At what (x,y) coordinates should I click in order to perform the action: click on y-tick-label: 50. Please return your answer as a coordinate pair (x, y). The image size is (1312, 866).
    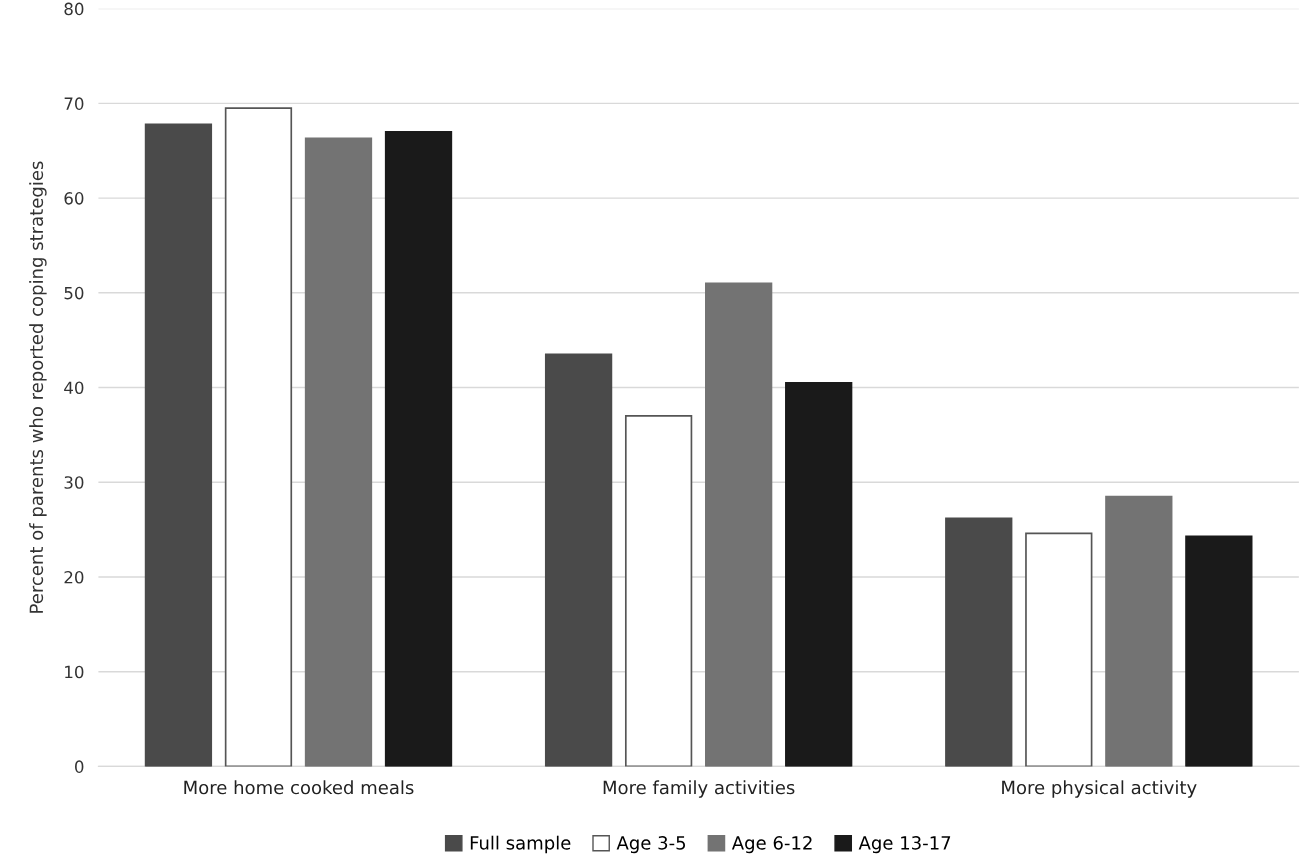
    Looking at the image, I should click on (74, 293).